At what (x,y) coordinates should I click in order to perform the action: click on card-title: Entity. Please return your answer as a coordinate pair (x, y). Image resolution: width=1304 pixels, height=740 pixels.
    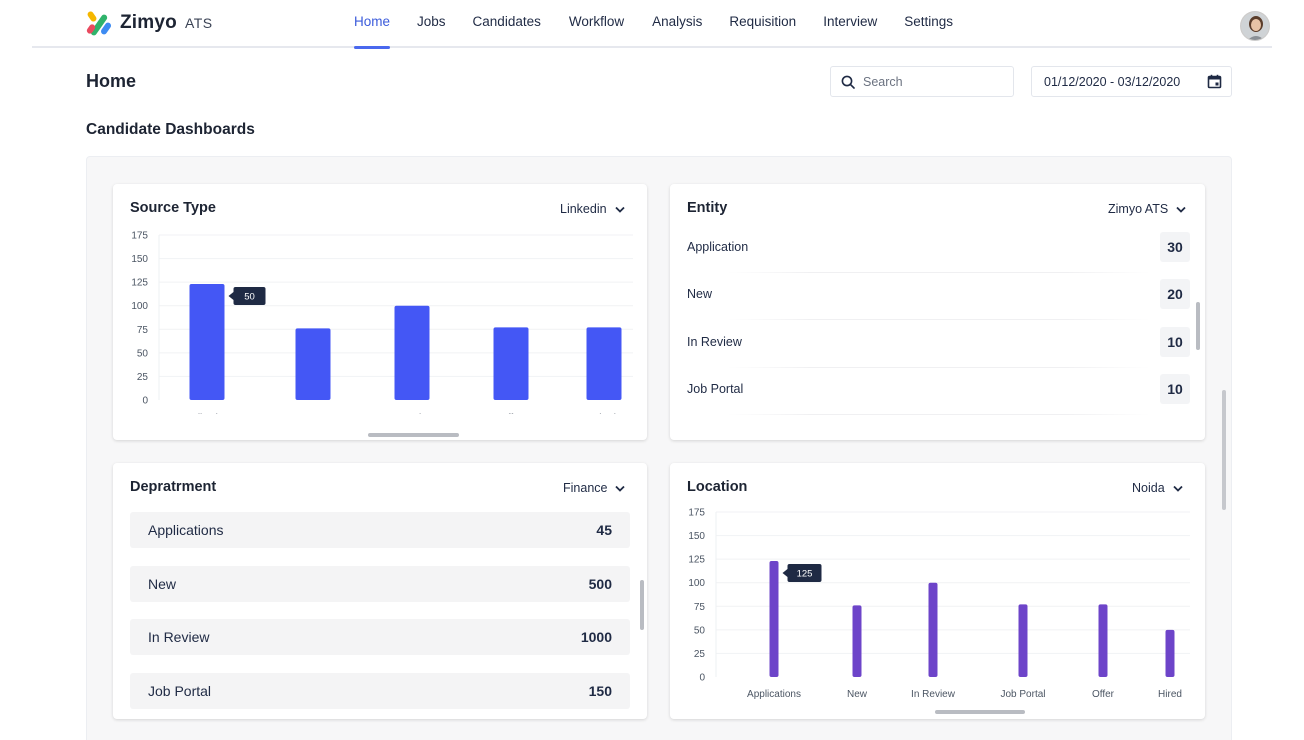
    Looking at the image, I should click on (707, 208).